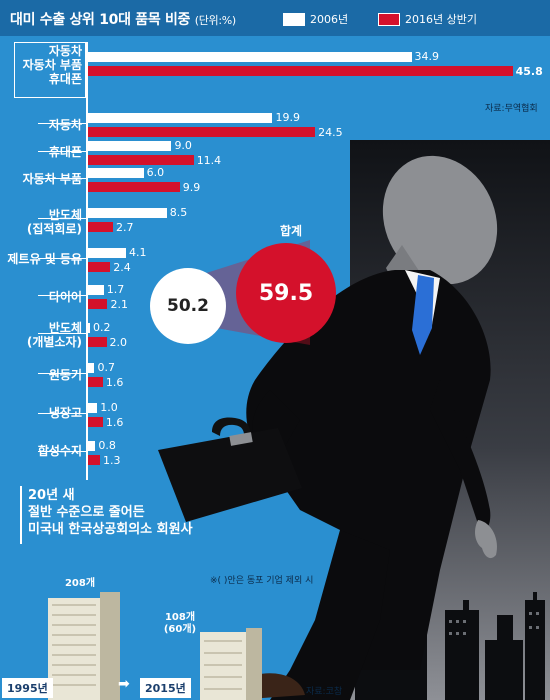  What do you see at coordinates (124, 684) in the screenshot?
I see `arrow-icon: ➡` at bounding box center [124, 684].